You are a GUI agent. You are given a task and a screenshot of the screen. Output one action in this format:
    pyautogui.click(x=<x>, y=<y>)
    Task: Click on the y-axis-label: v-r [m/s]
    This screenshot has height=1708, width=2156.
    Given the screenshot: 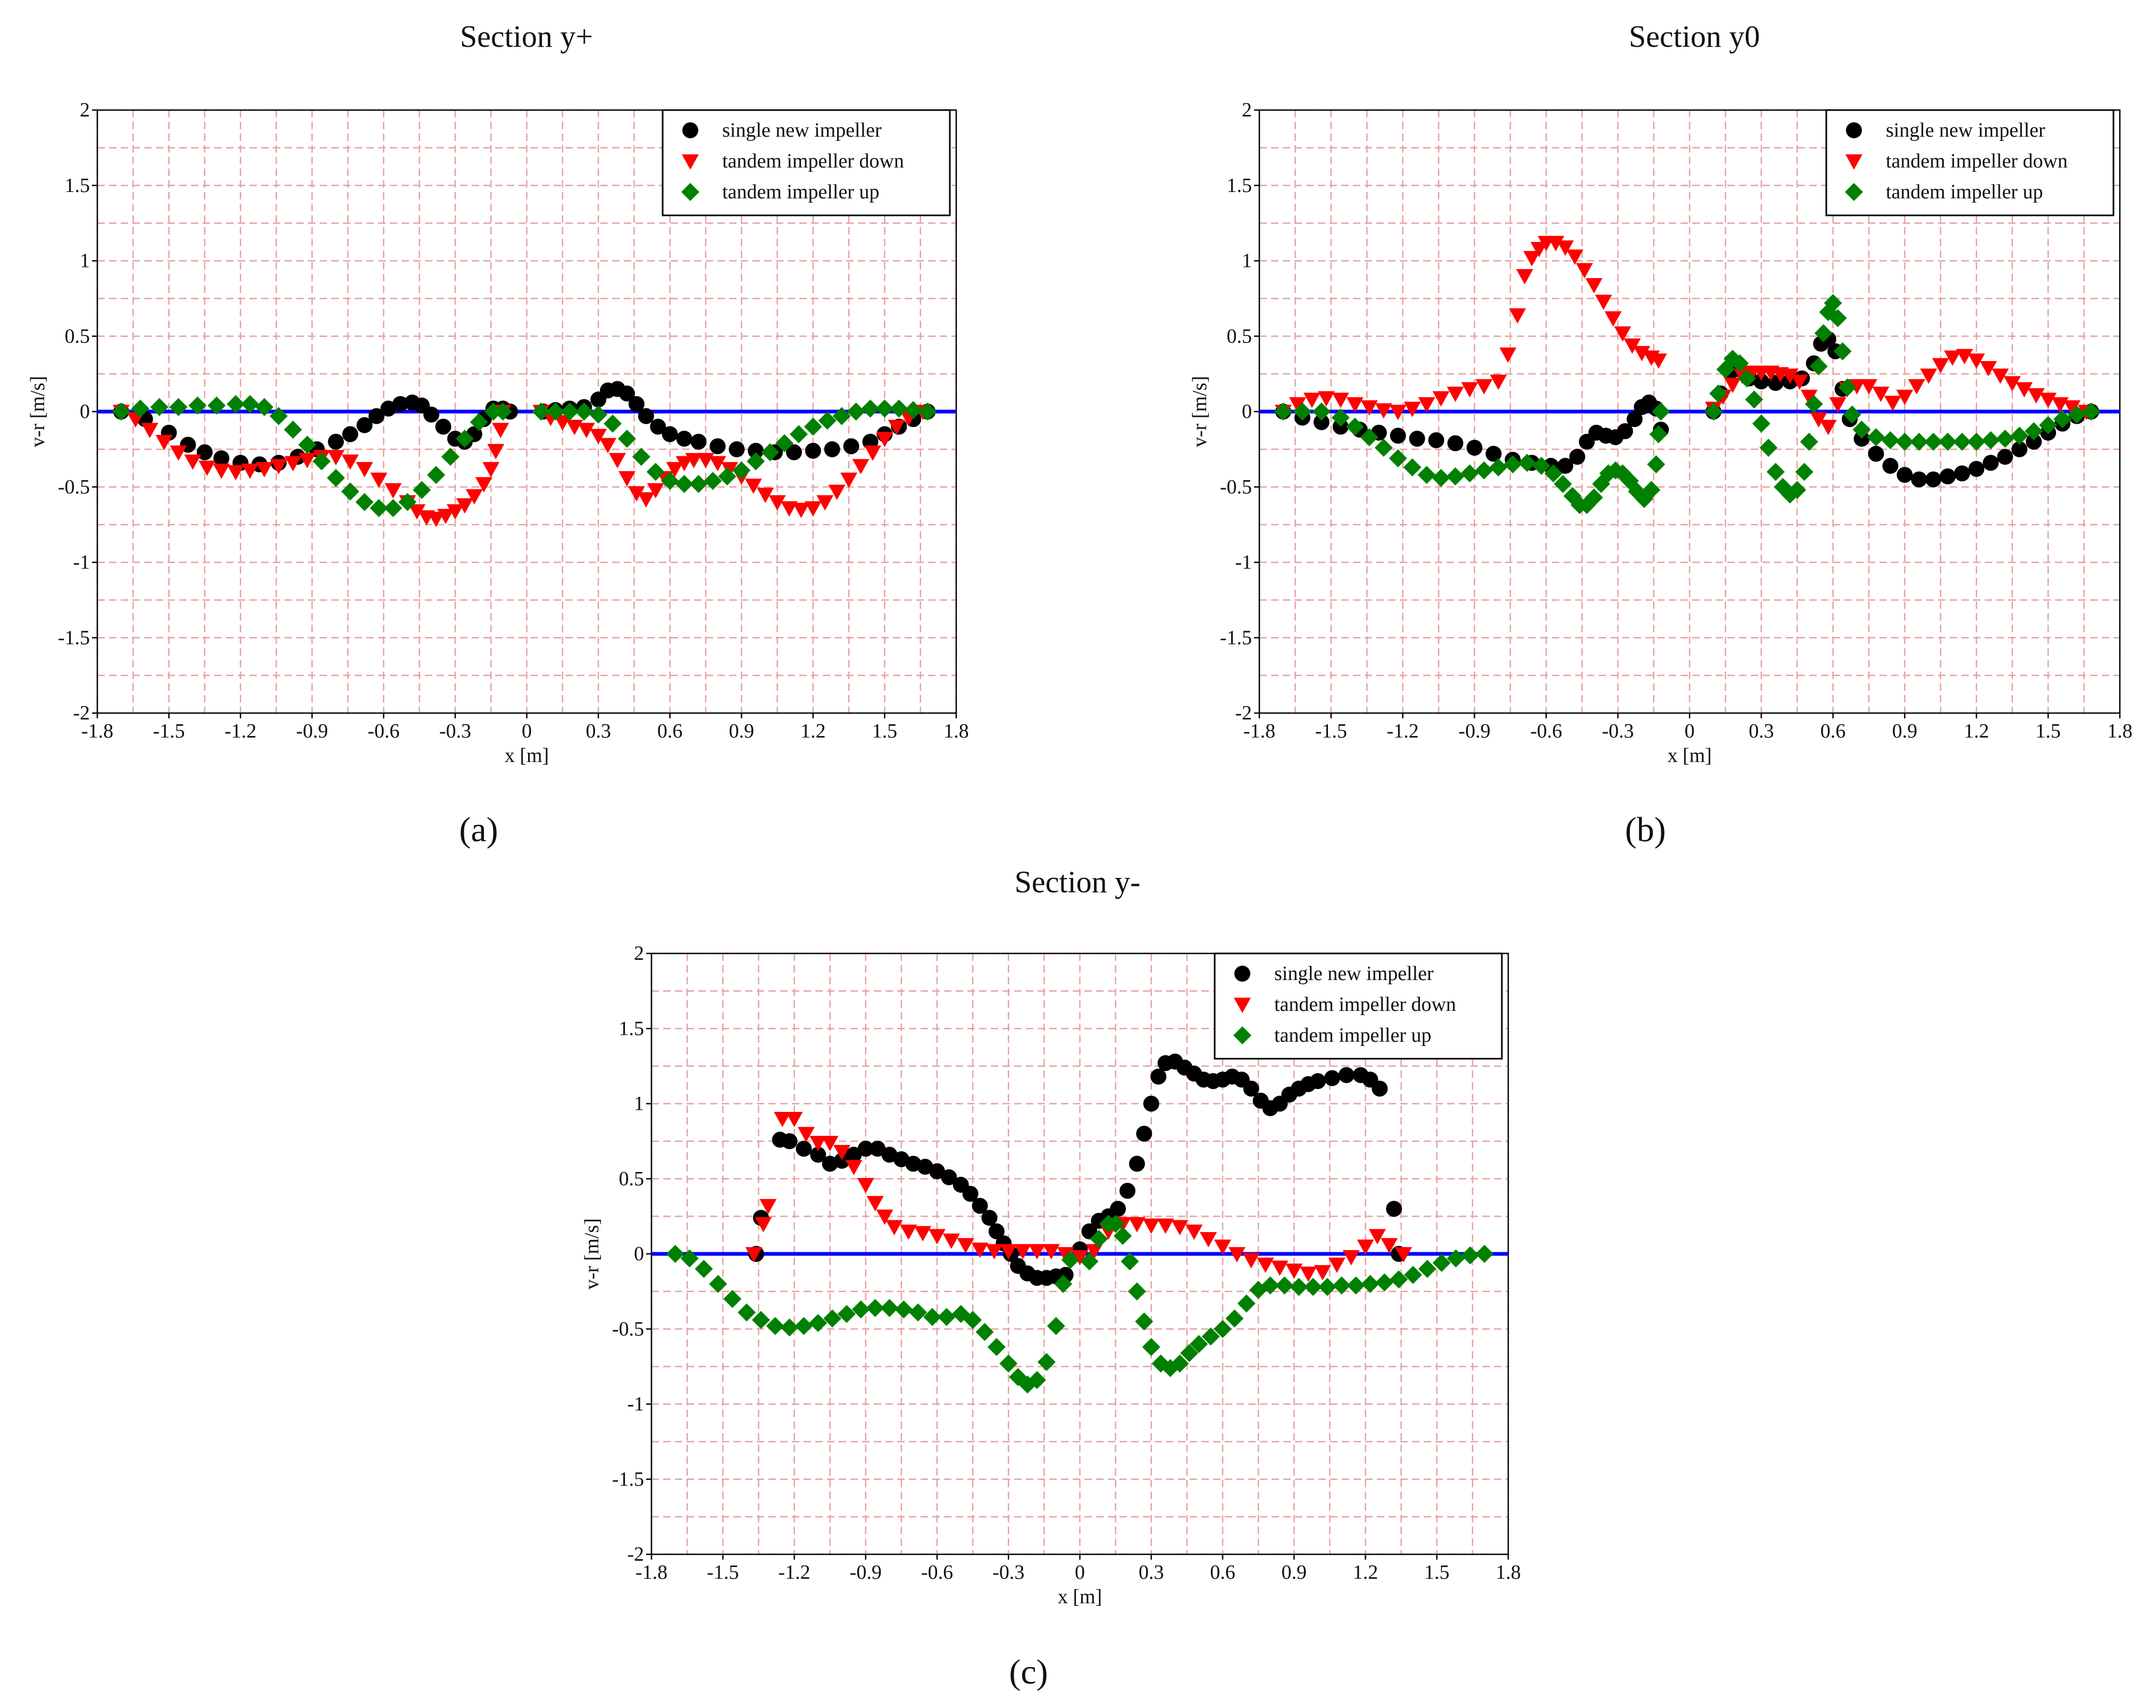 What is the action you would take?
    pyautogui.click(x=38, y=412)
    